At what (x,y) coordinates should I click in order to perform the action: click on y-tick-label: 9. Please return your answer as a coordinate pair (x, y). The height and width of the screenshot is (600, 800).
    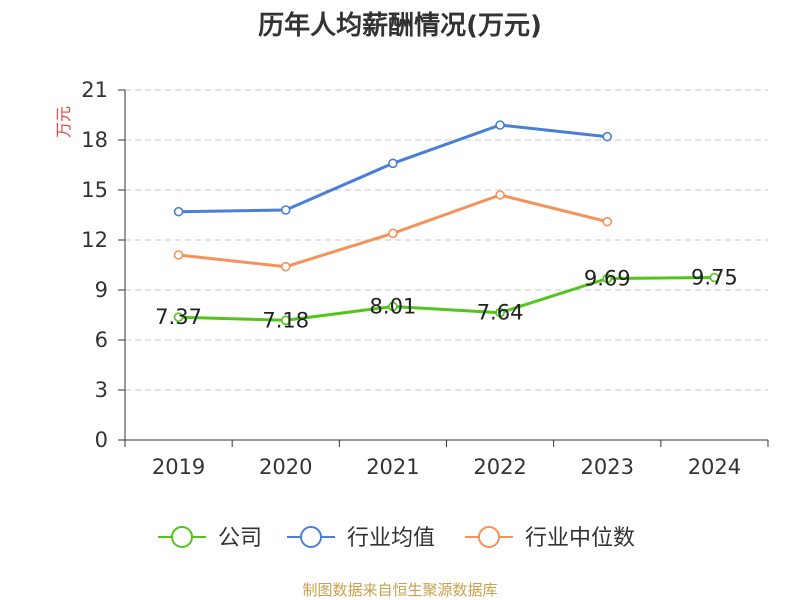
    Looking at the image, I should click on (101, 290).